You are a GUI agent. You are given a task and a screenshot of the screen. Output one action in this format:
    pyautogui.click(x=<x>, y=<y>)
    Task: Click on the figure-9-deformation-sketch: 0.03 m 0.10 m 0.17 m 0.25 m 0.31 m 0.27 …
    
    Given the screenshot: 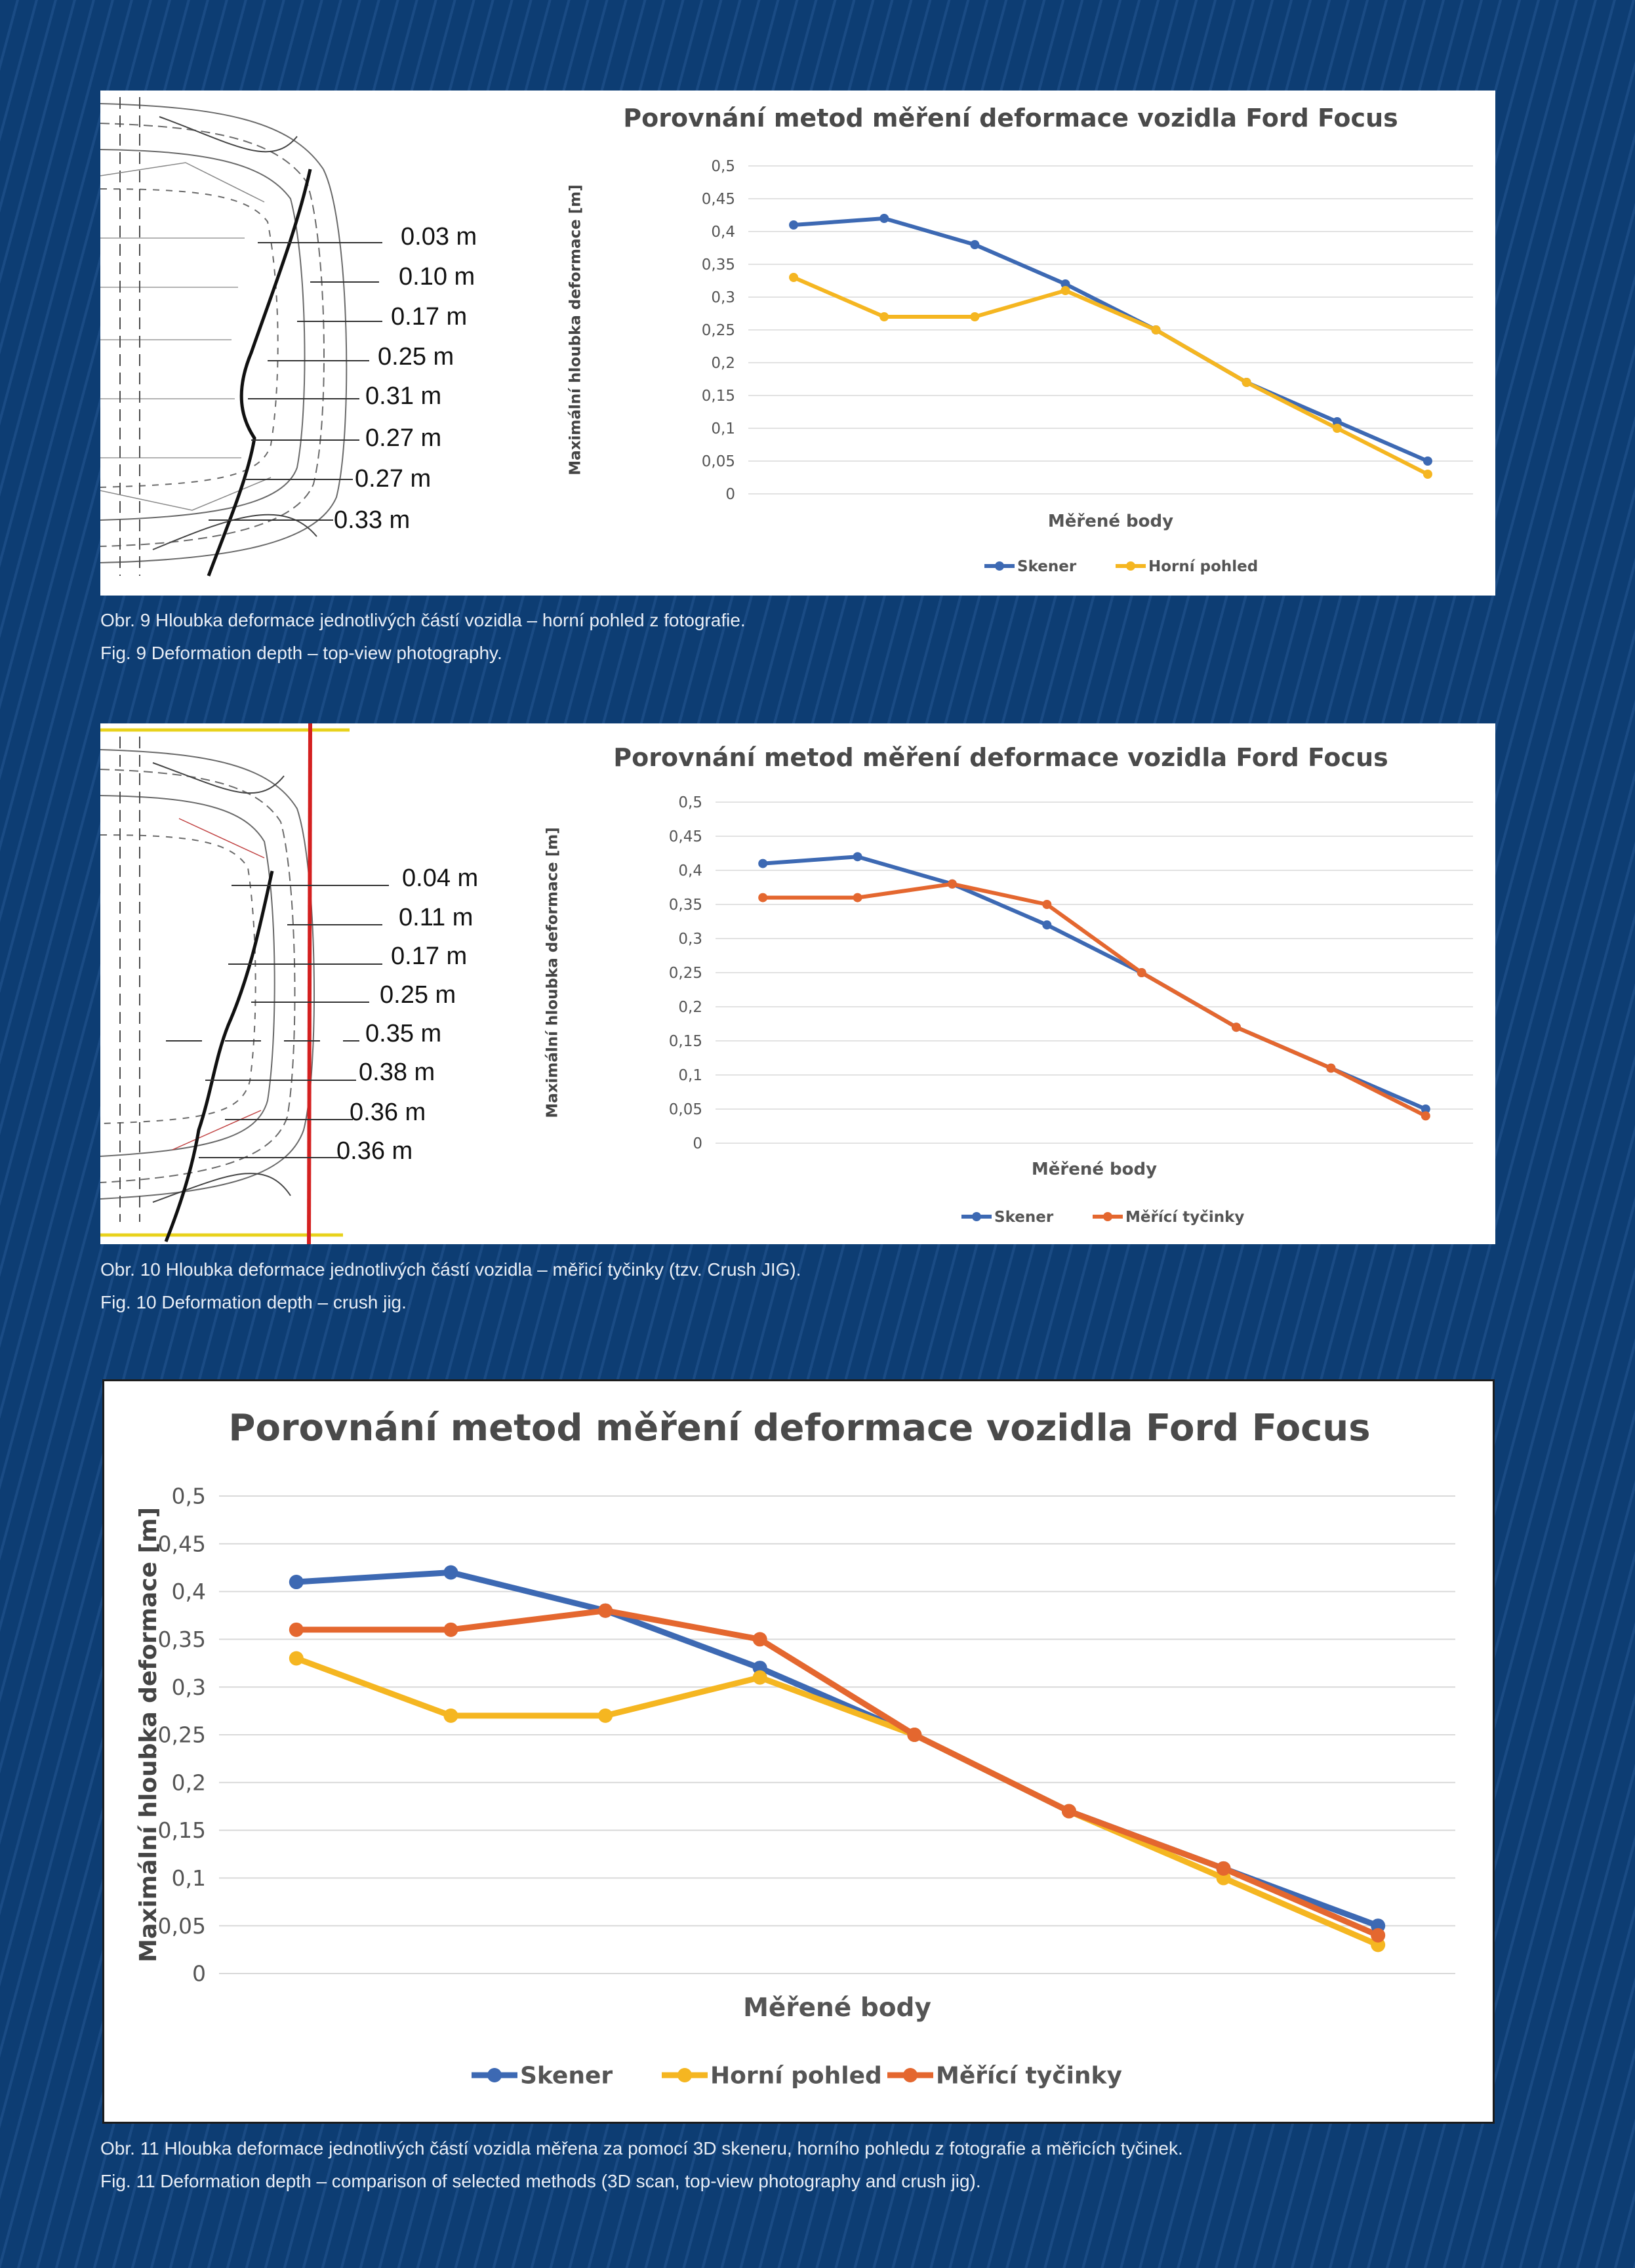 What is the action you would take?
    pyautogui.click(x=288, y=337)
    